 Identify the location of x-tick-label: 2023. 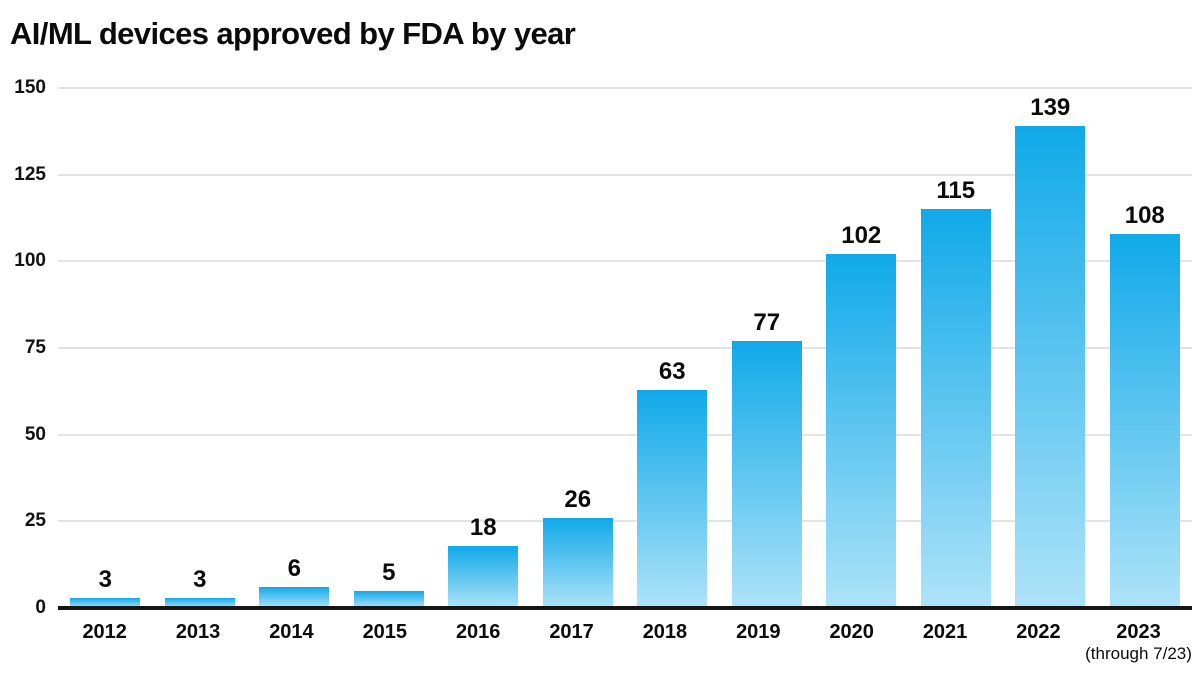
(1138, 632).